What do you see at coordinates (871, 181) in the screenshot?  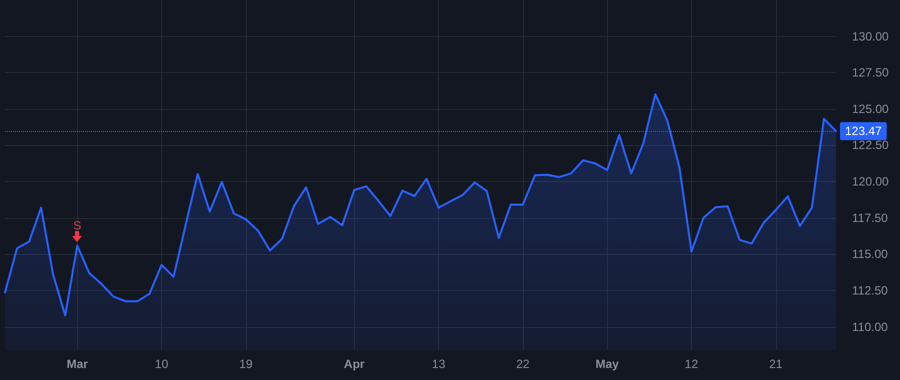 I see `y-tick-label: 120.00` at bounding box center [871, 181].